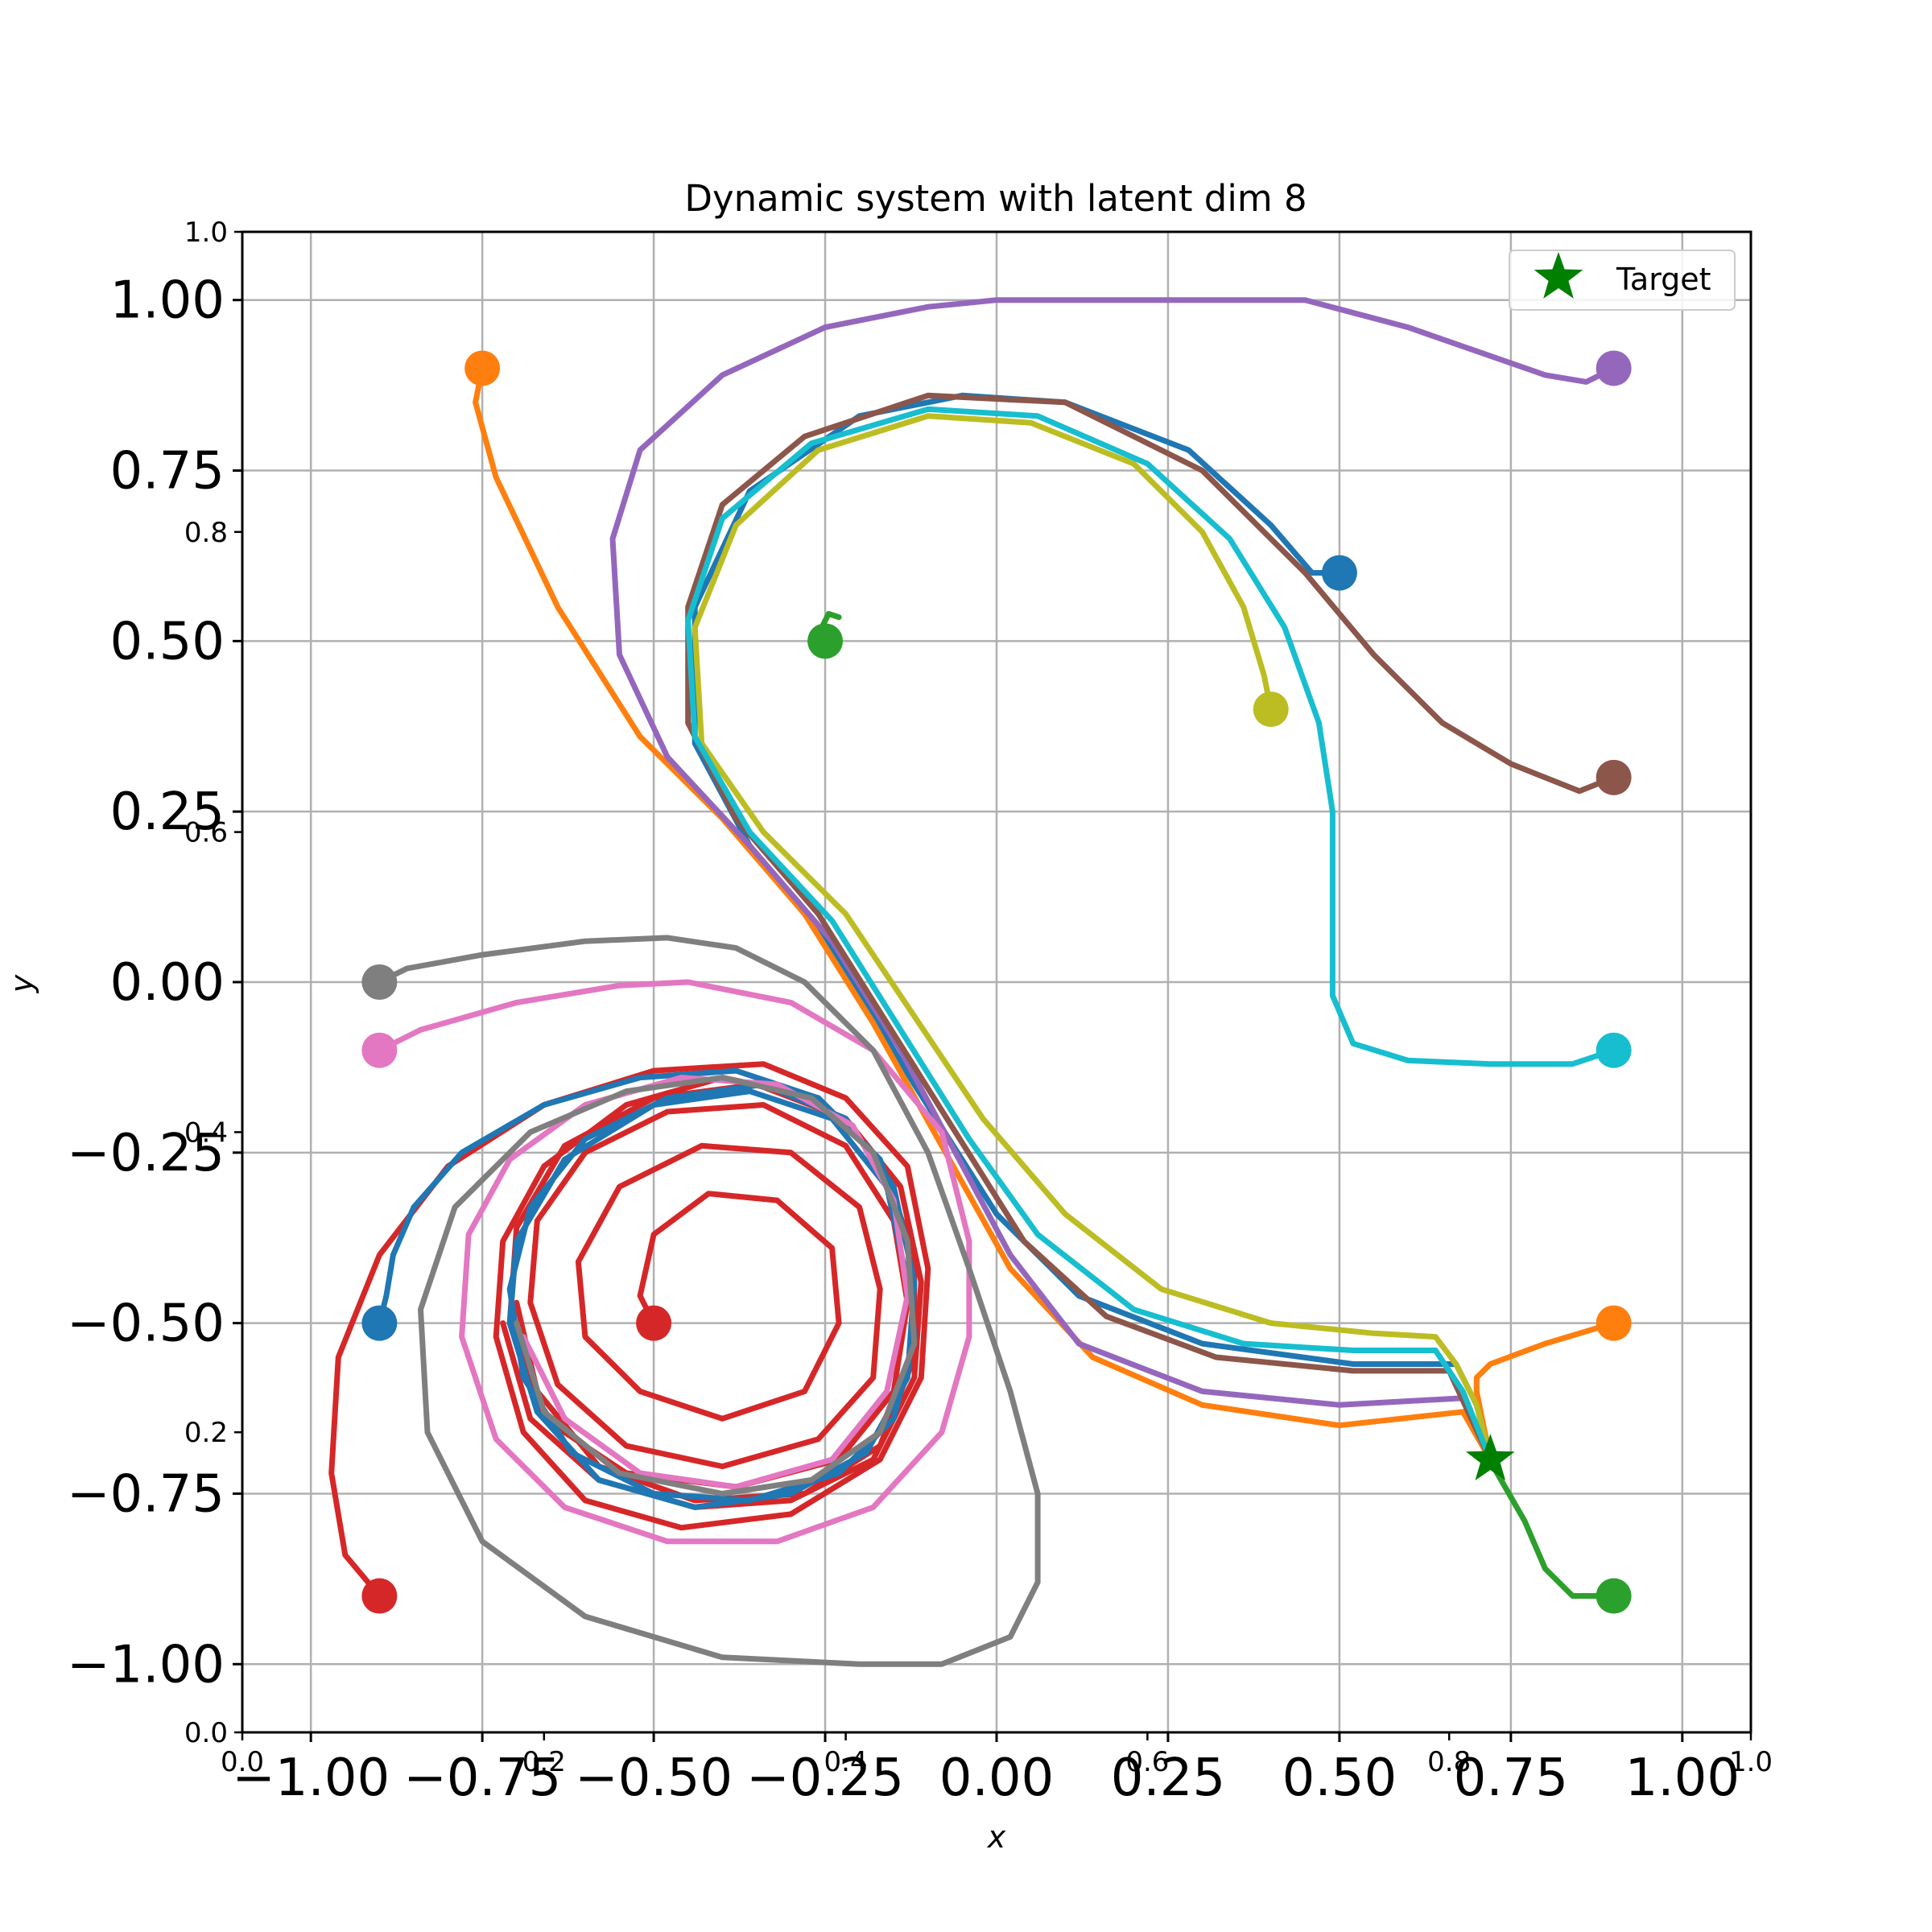 This screenshot has width=1932, height=1932. I want to click on y-tick-label-6: −0.50, so click(146, 1324).